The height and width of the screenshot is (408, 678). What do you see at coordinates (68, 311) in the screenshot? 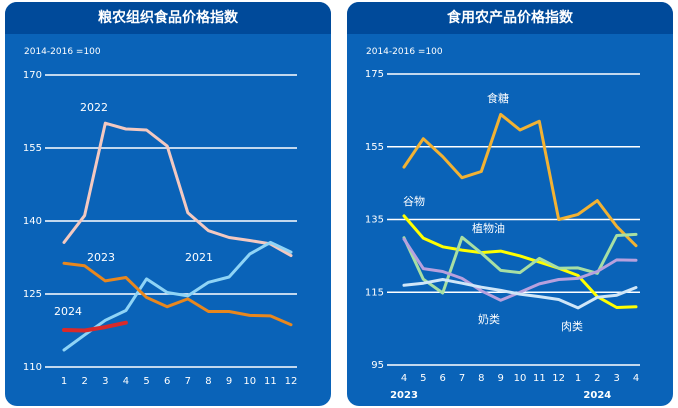
I see `series-label: 2024` at bounding box center [68, 311].